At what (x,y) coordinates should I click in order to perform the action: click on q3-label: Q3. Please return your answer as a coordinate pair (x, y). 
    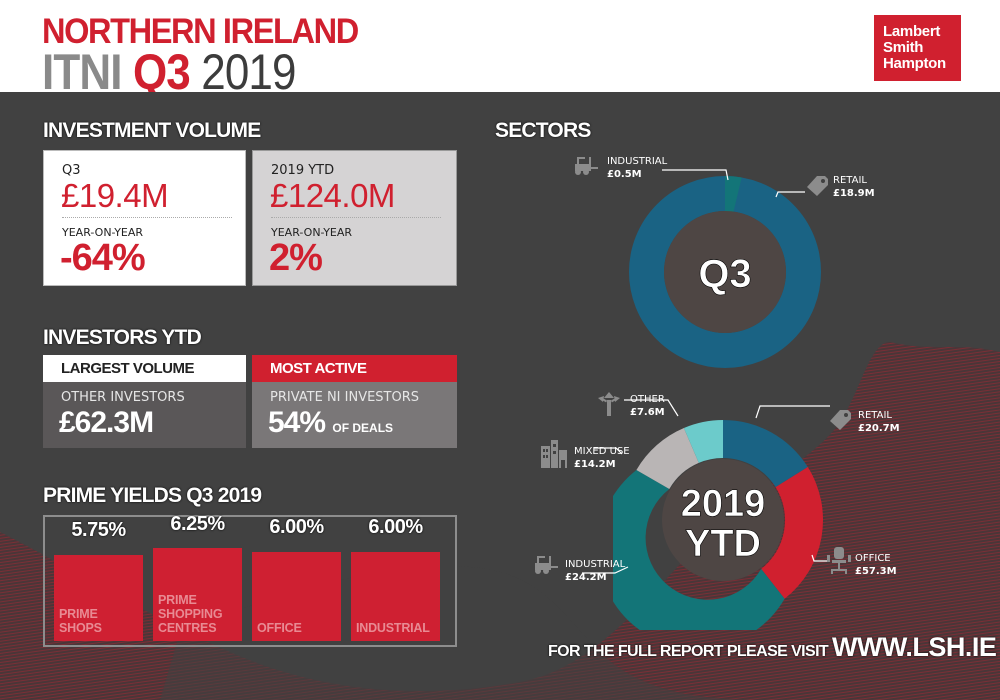
    Looking at the image, I should click on (71, 170).